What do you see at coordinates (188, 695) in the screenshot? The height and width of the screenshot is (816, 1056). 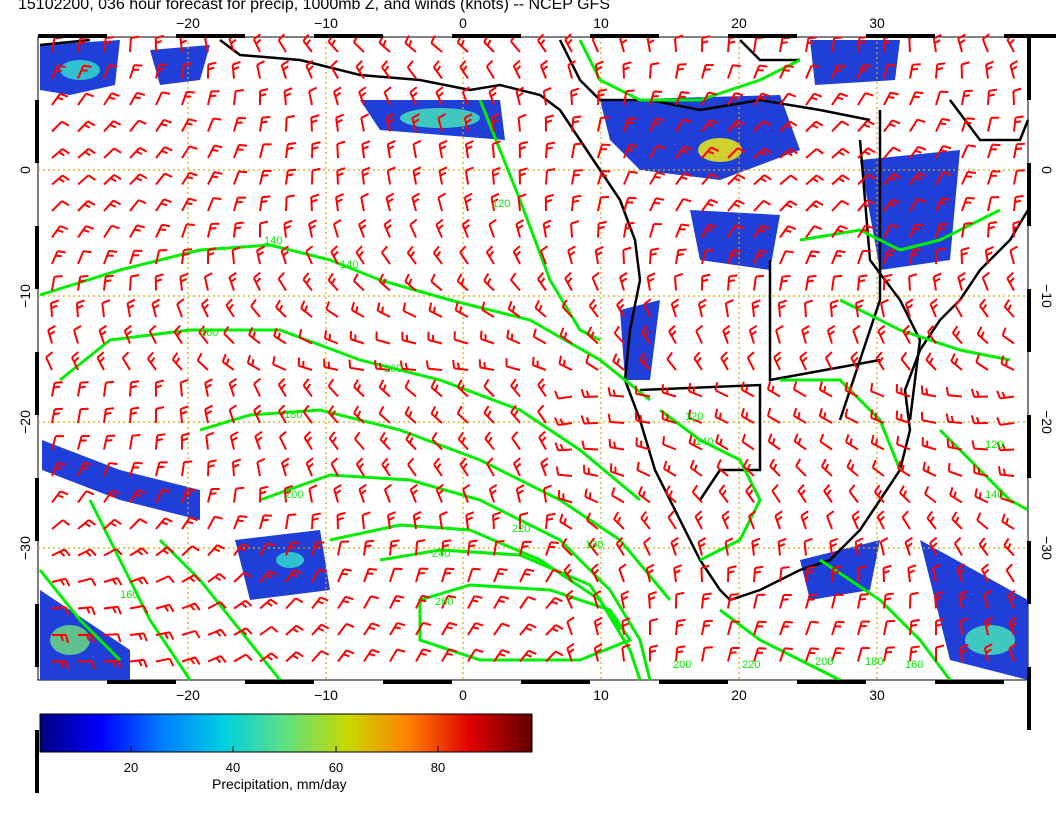 I see `lon-tick-label: −20` at bounding box center [188, 695].